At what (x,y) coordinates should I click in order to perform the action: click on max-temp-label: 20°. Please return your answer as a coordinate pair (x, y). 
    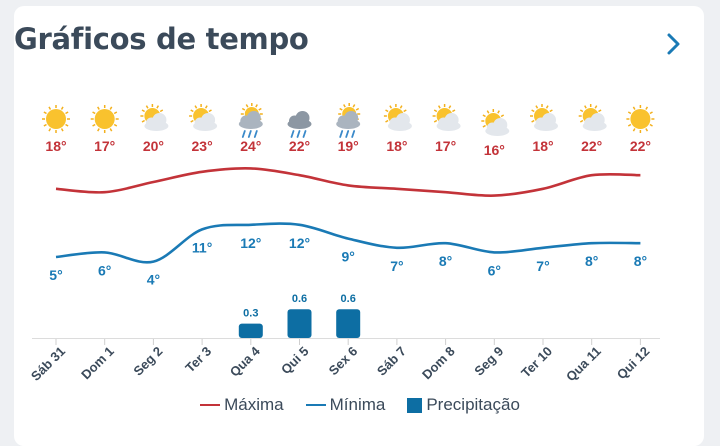
    Looking at the image, I should click on (153, 146).